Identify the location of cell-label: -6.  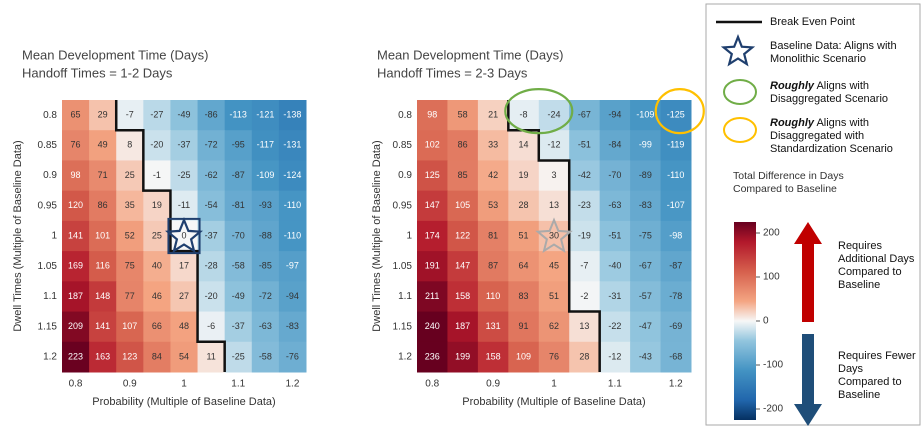
(211, 326).